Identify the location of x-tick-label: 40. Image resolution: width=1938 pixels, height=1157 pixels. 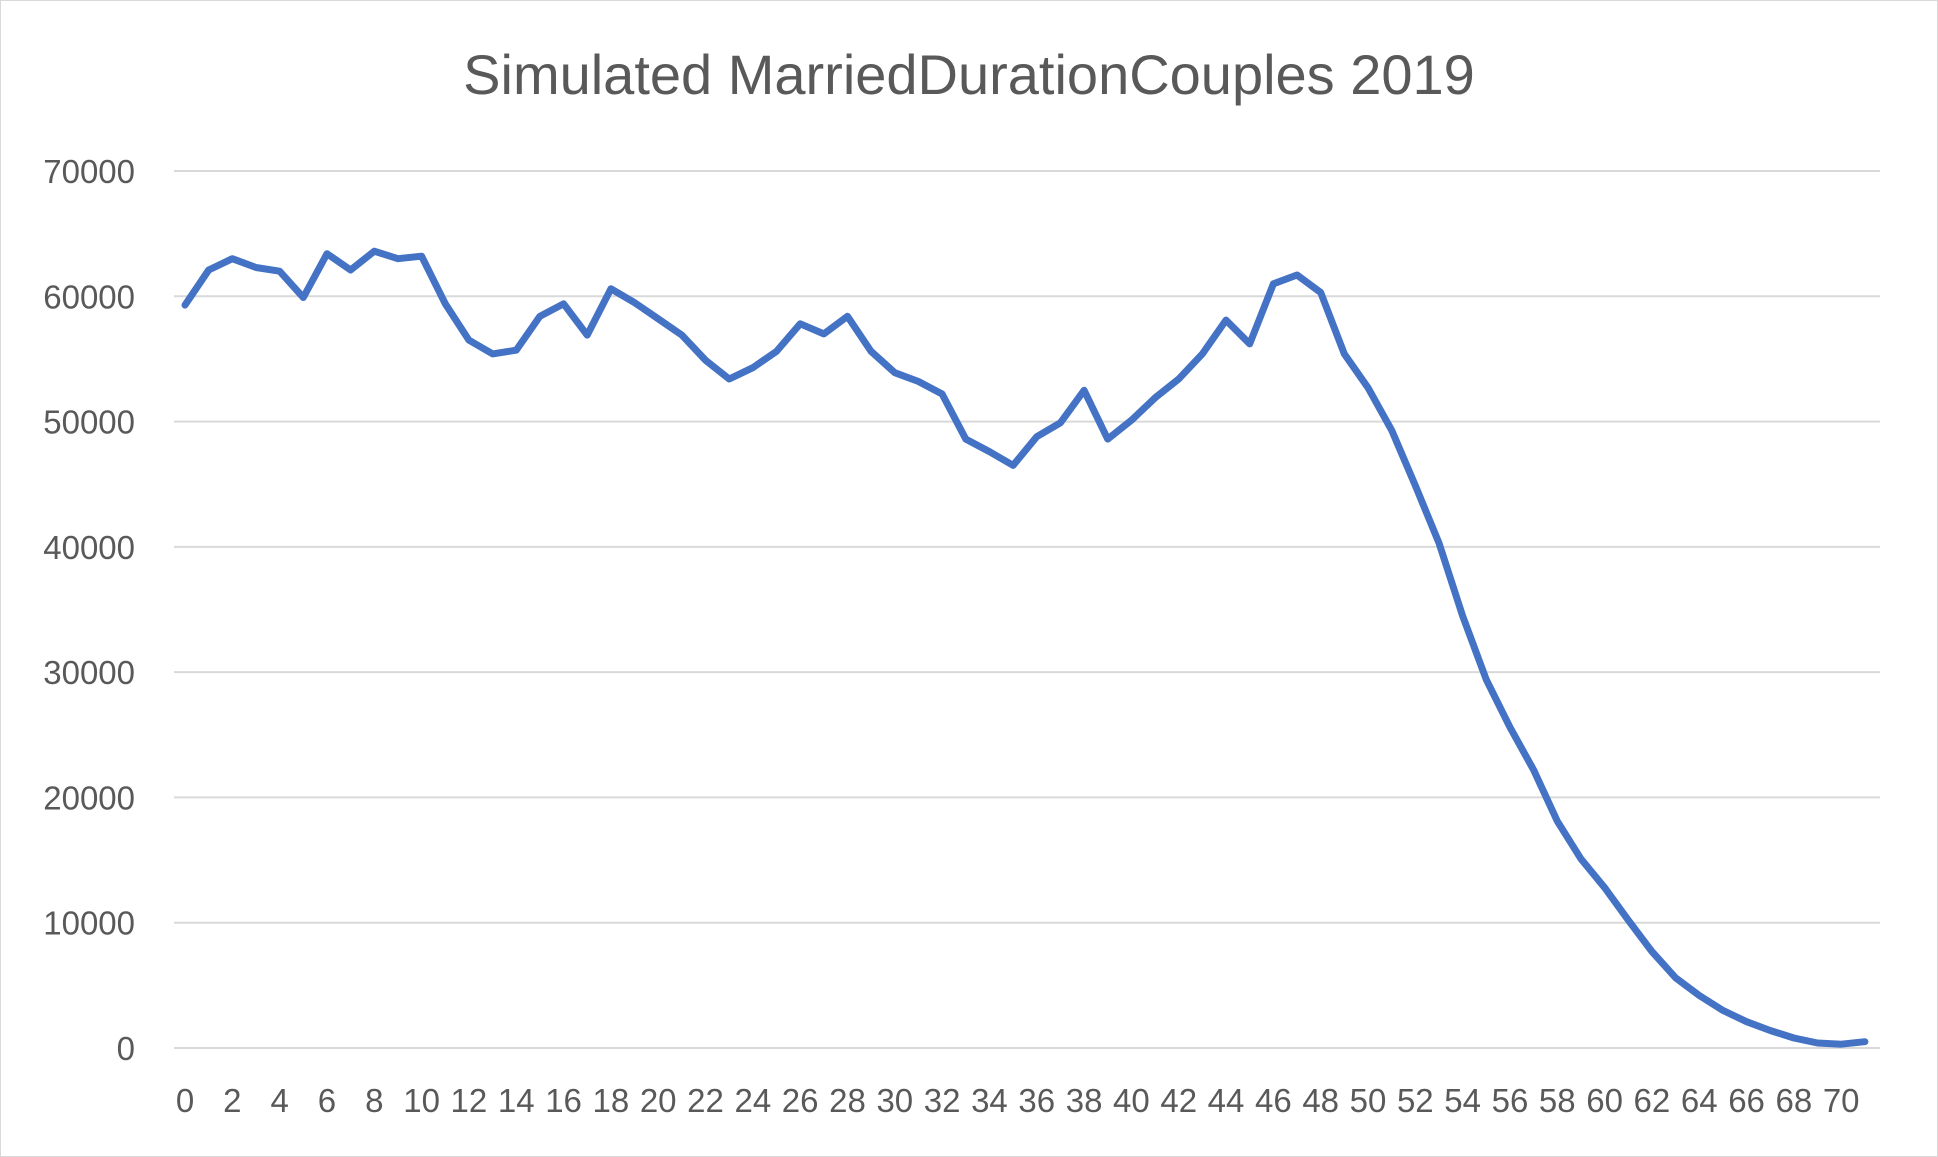
(1131, 1100).